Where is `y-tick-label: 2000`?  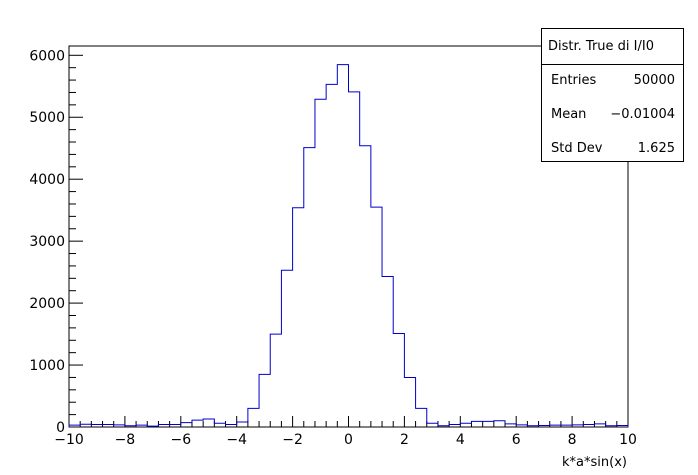
y-tick-label: 2000 is located at coordinates (47, 304).